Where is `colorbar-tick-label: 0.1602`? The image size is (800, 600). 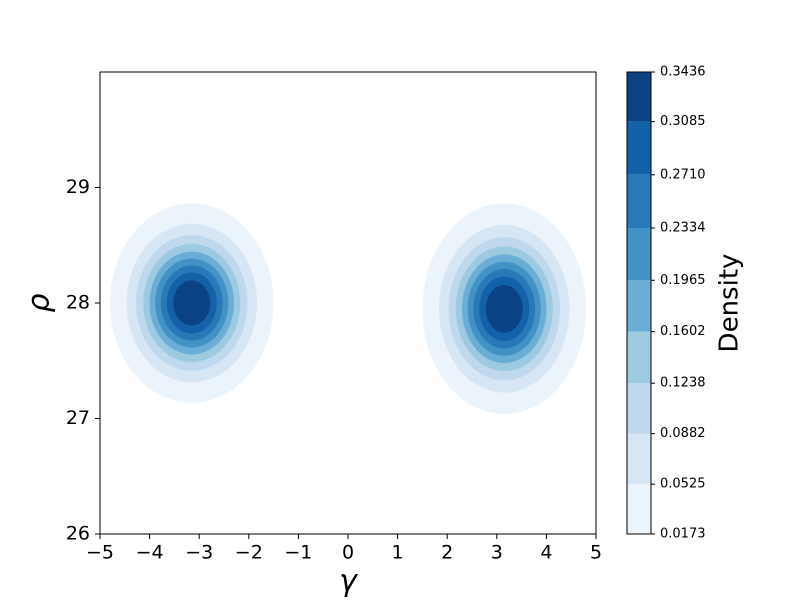 colorbar-tick-label: 0.1602 is located at coordinates (683, 331).